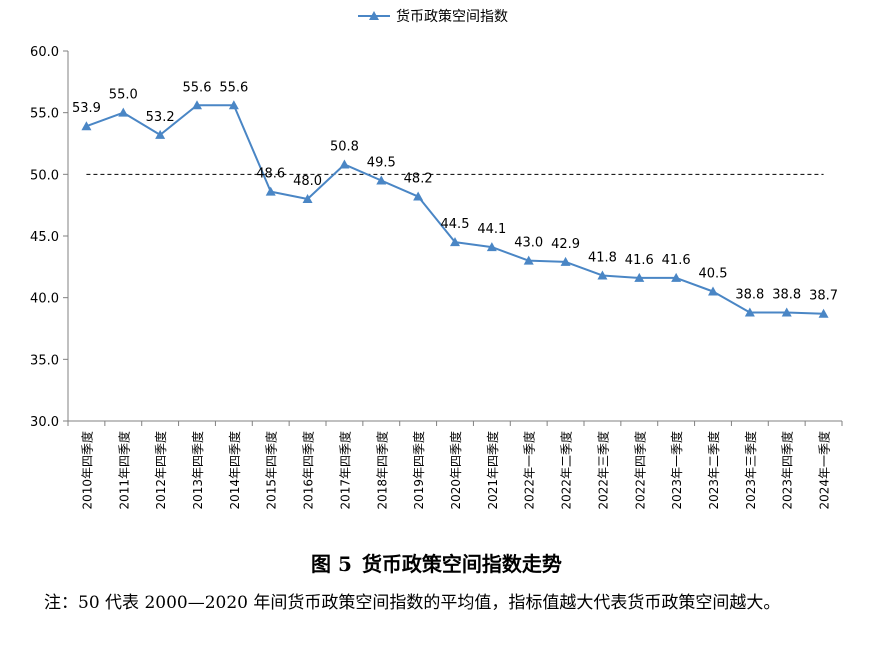 Image resolution: width=873 pixels, height=652 pixels. What do you see at coordinates (160, 117) in the screenshot?
I see `data-label: 53.2` at bounding box center [160, 117].